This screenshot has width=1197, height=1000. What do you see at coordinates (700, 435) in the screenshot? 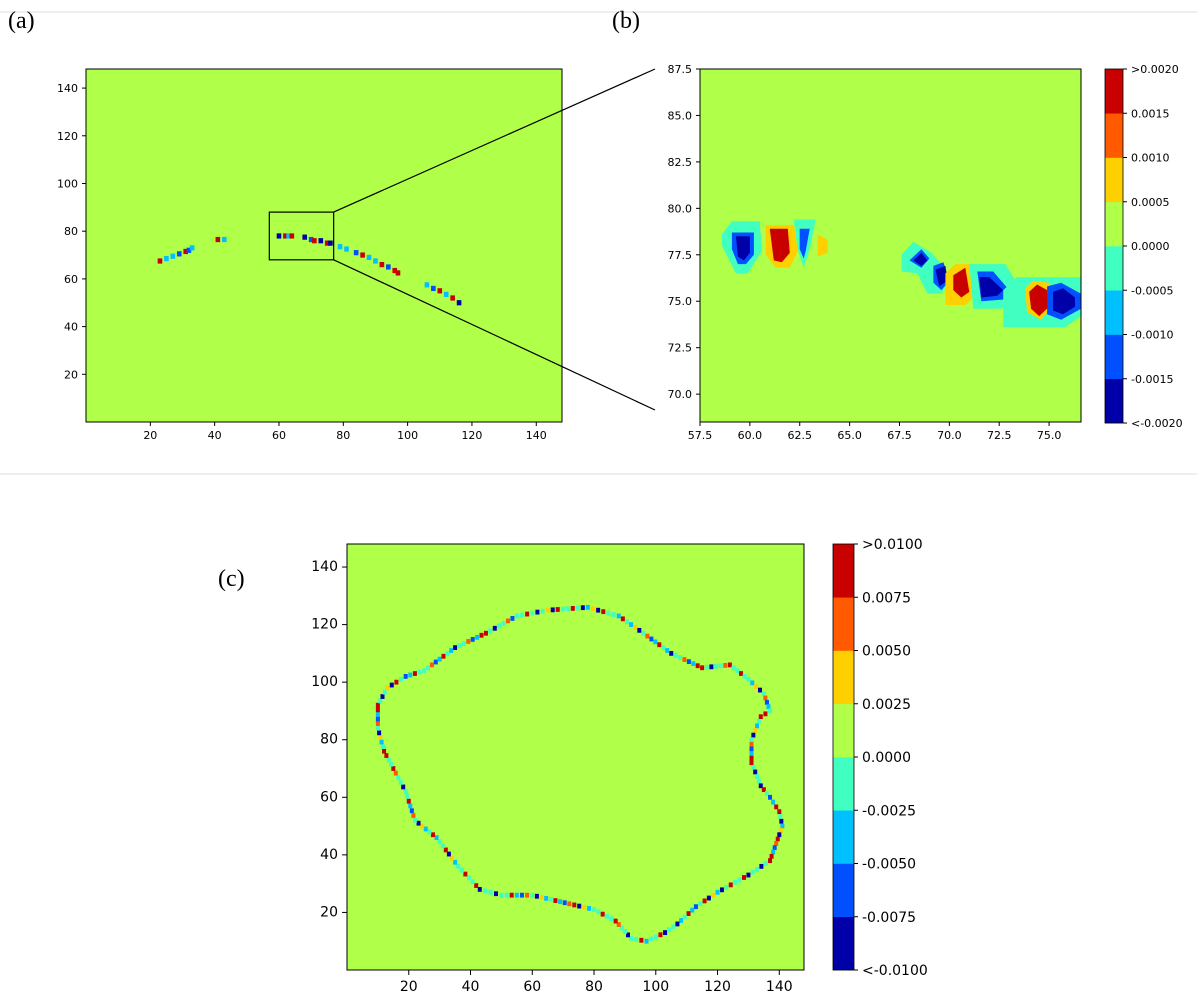
I see `x-tick-label: 57.5` at bounding box center [700, 435].